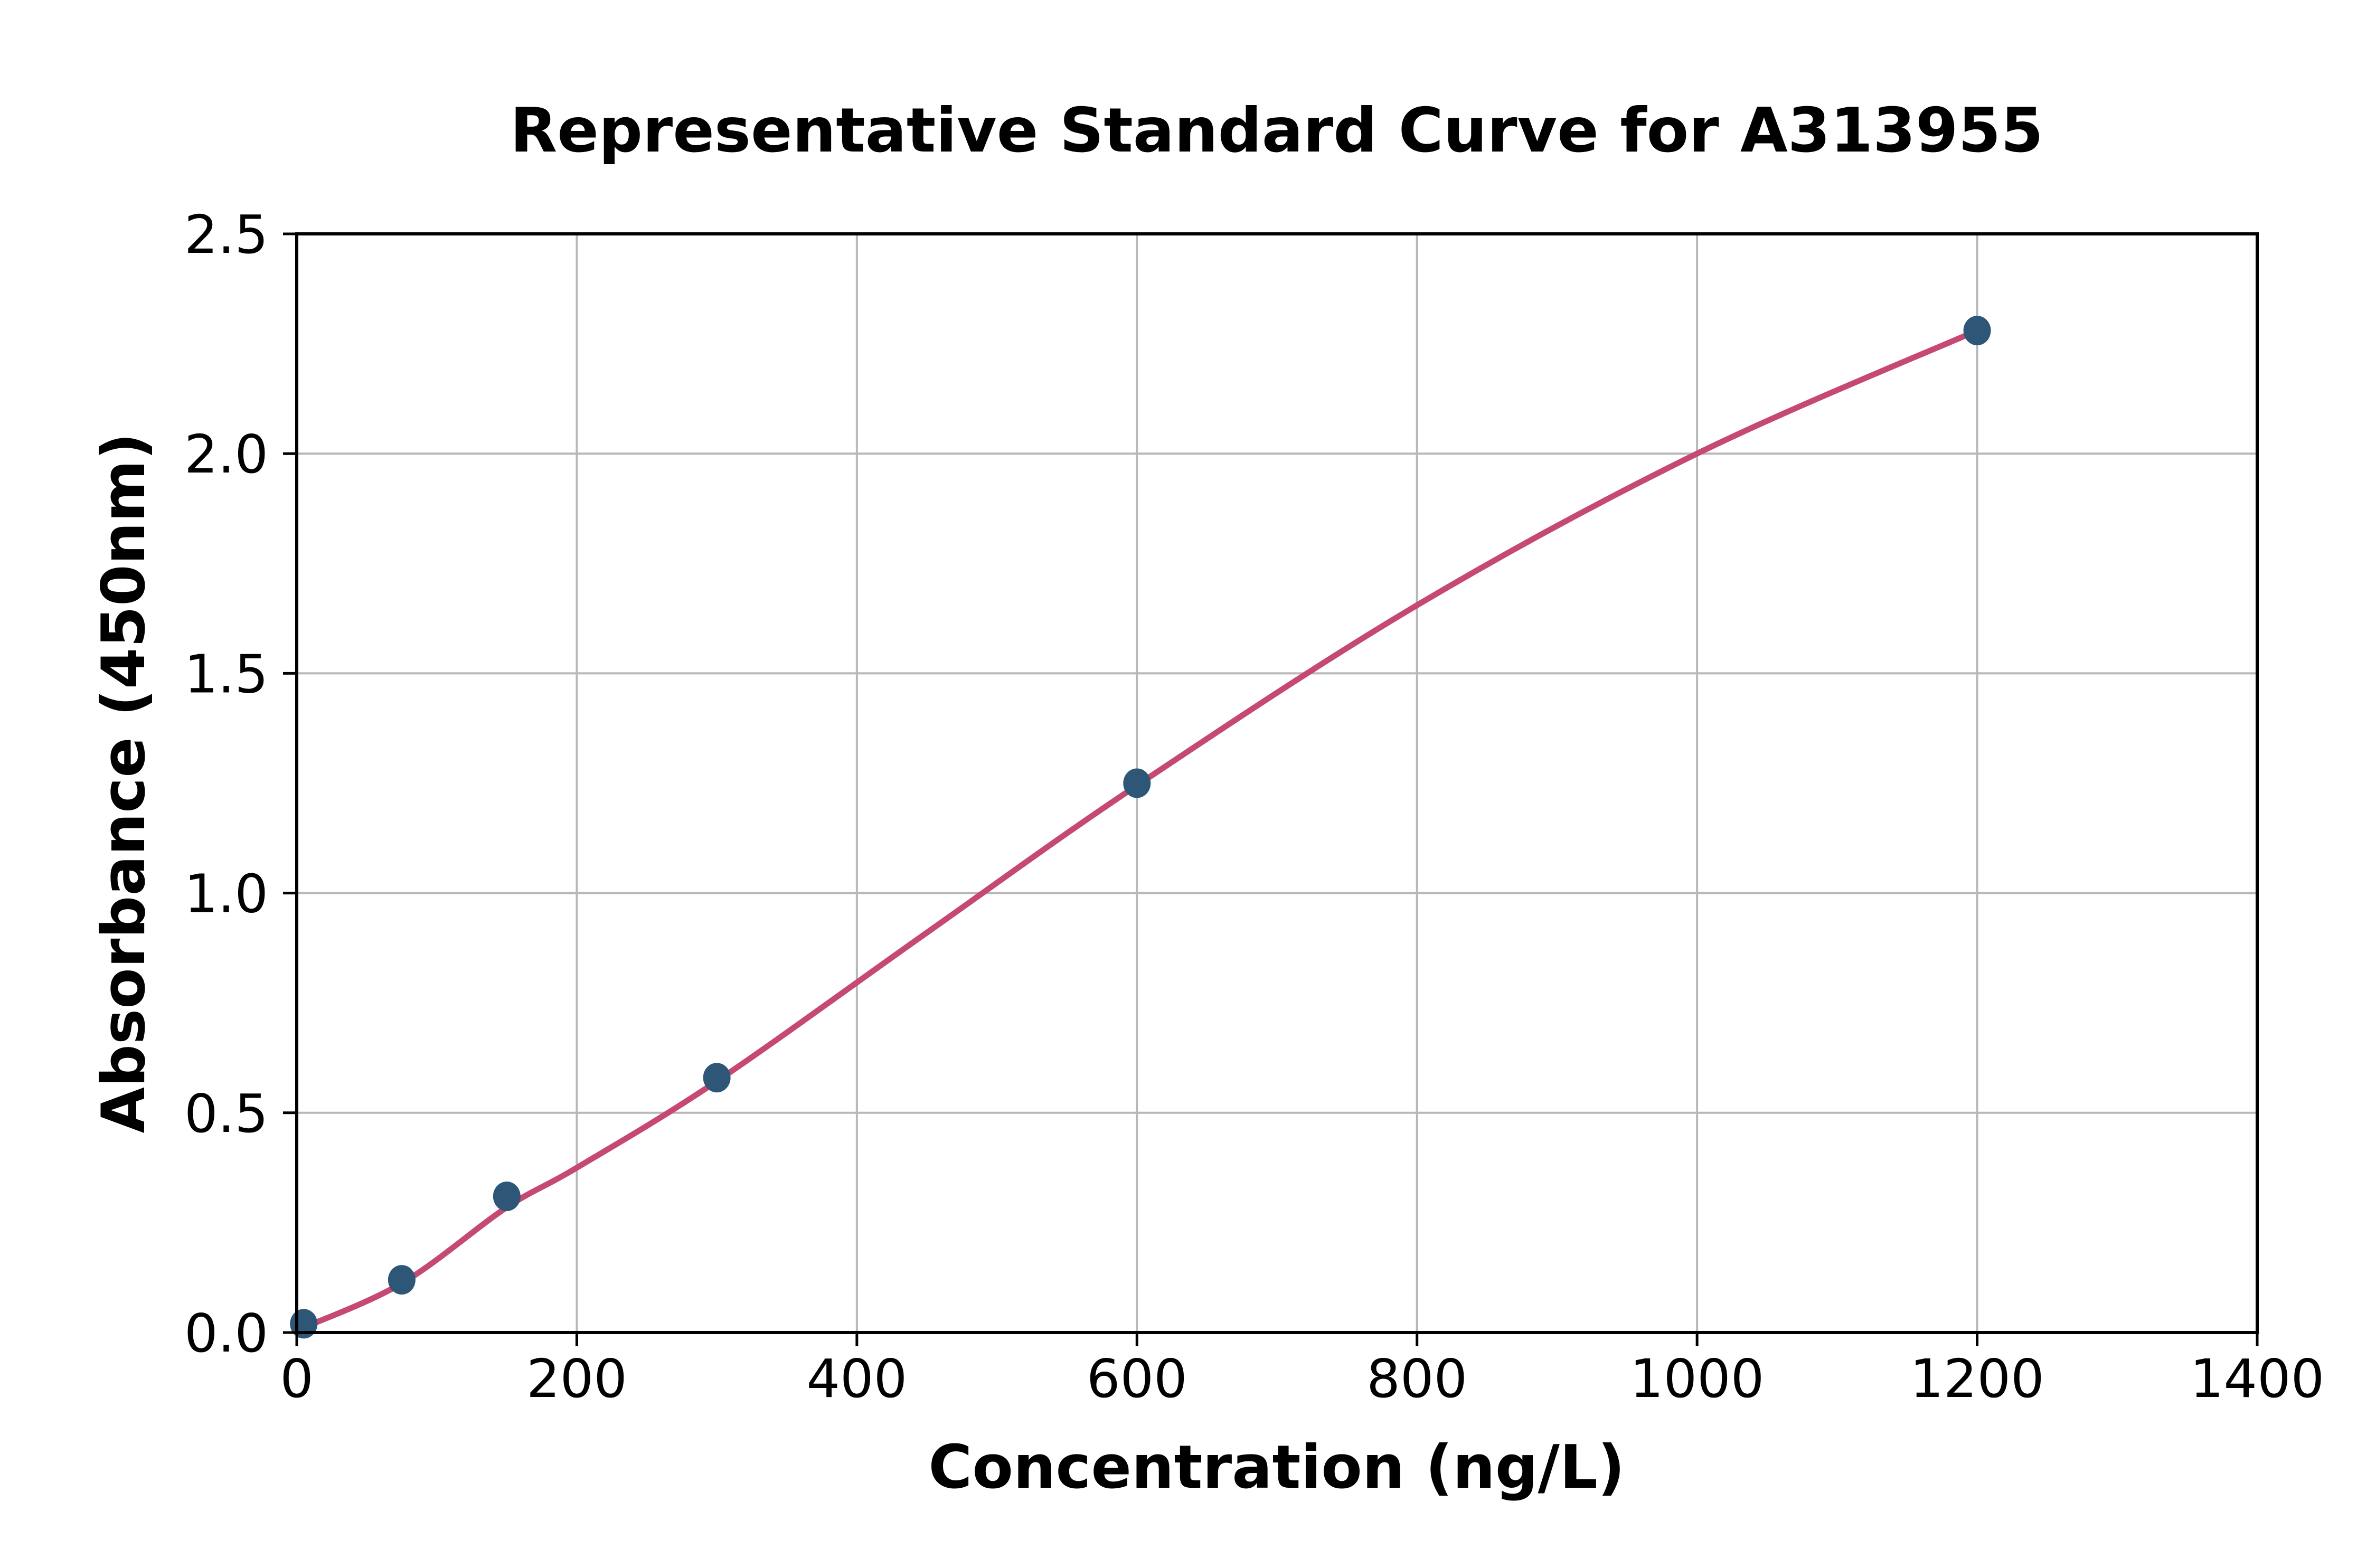 The image size is (2376, 1568). I want to click on x-tick-label: 200, so click(577, 1379).